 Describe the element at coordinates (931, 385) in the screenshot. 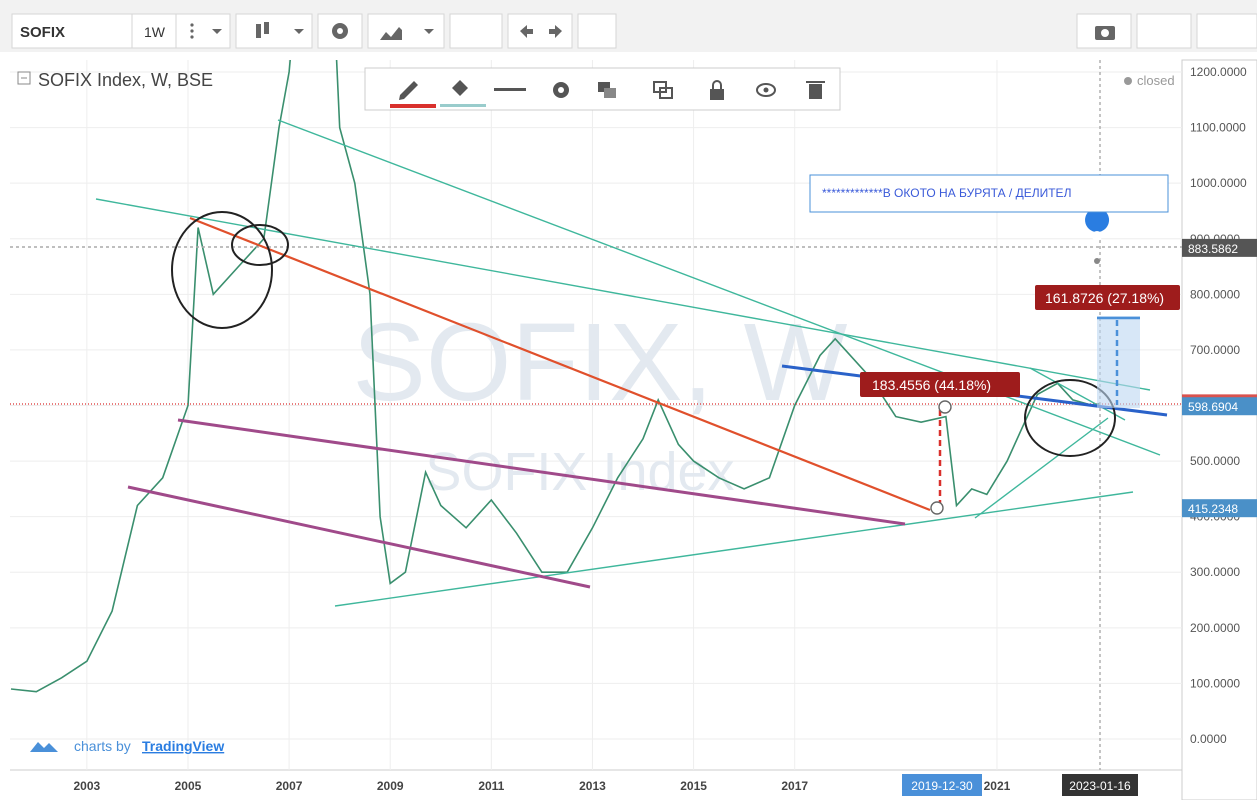

I see `measure-label: 183.4556 (44.18%)` at that location.